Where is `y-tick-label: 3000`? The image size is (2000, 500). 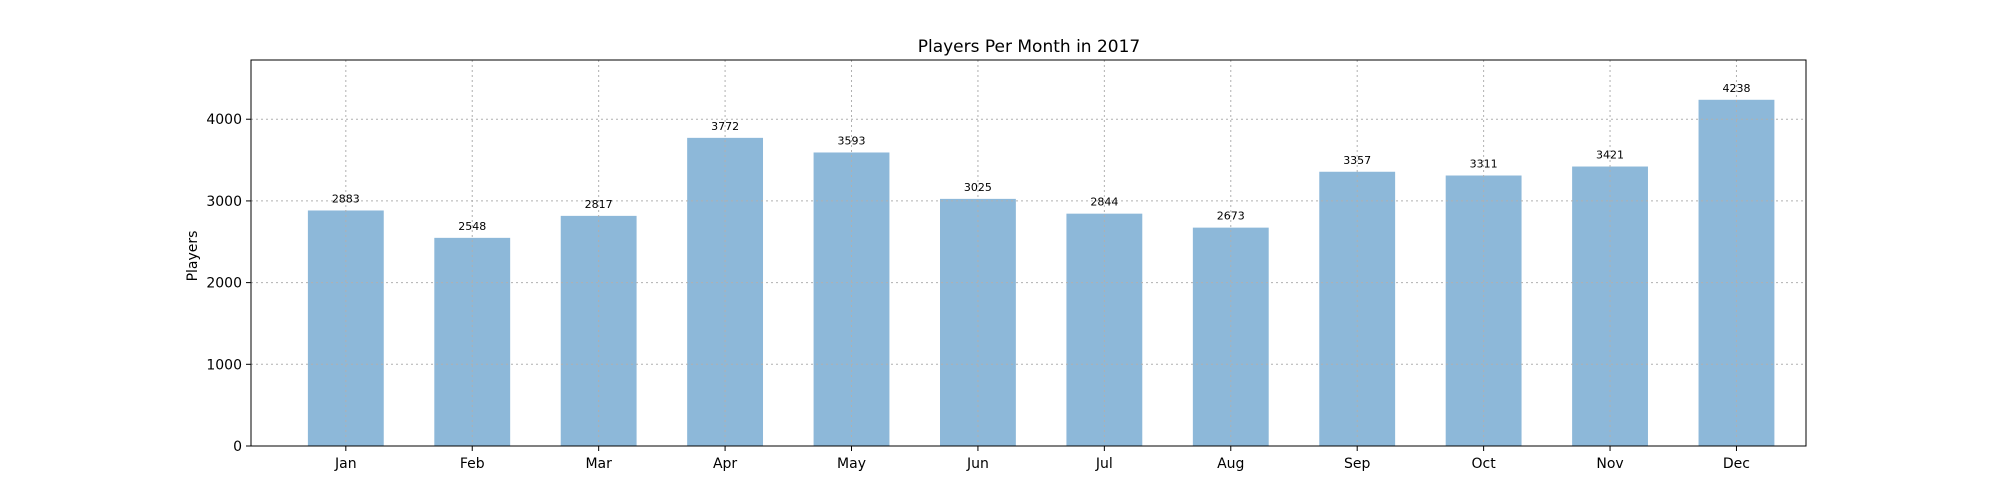 y-tick-label: 3000 is located at coordinates (224, 202).